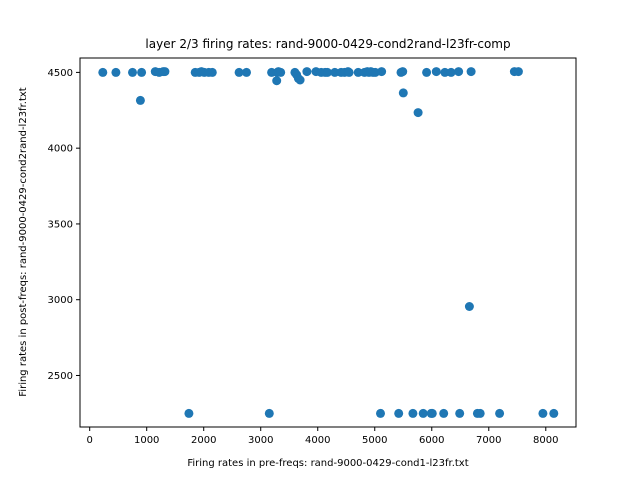 Image resolution: width=640 pixels, height=480 pixels. Describe the element at coordinates (545, 440) in the screenshot. I see `x-tick-label: 8000` at that location.